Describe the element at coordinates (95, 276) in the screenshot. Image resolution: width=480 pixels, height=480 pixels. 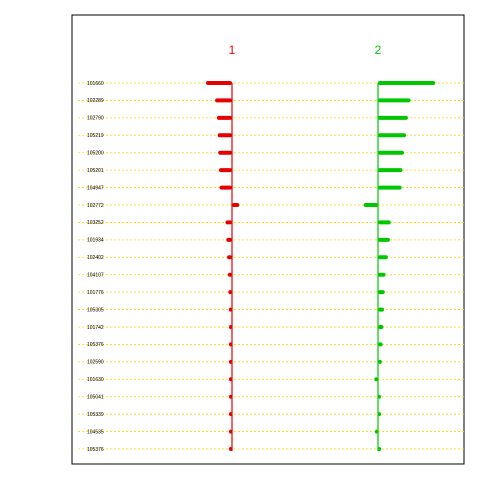
I see `row-label: 104107` at that location.